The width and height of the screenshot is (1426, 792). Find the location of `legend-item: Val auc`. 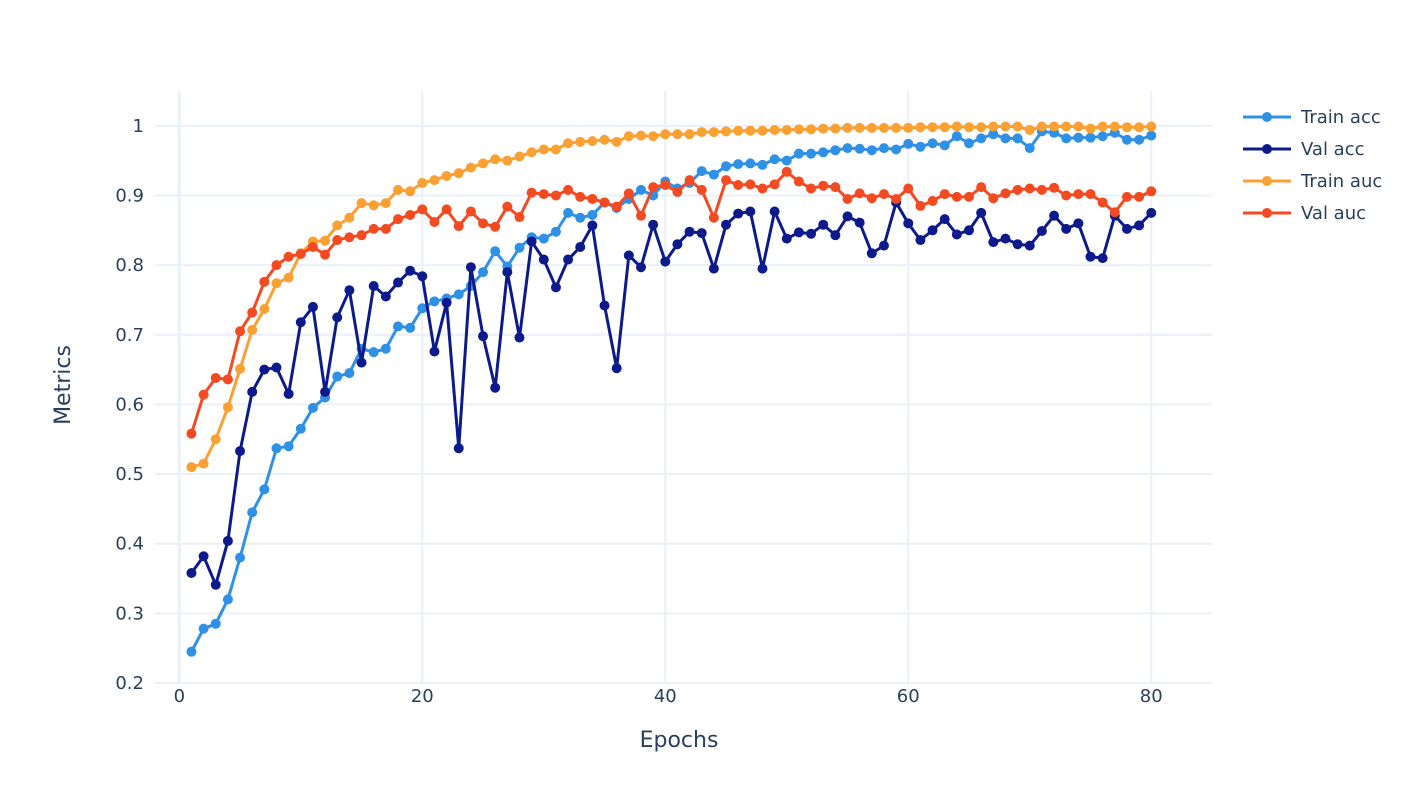

legend-item: Val auc is located at coordinates (1304, 213).